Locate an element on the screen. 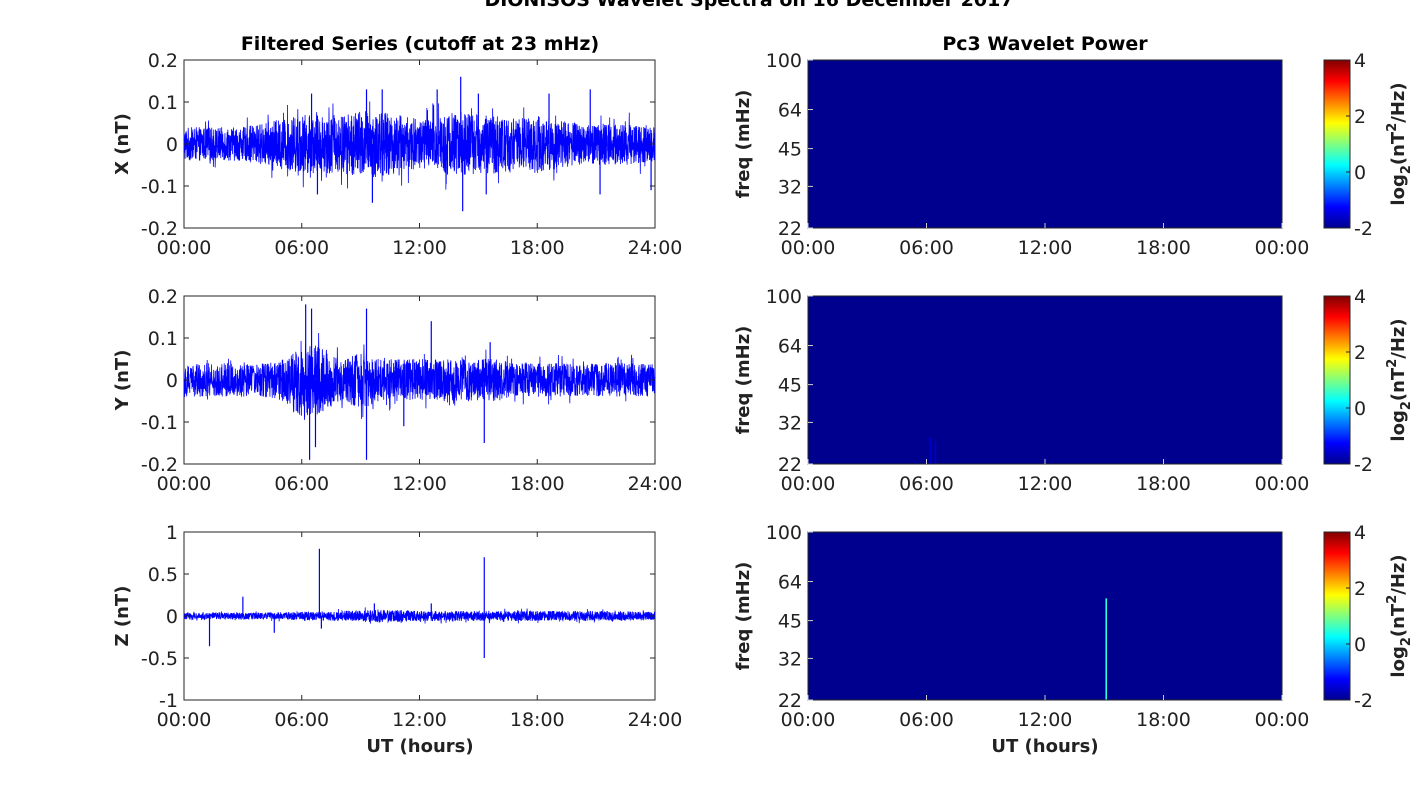 The height and width of the screenshot is (788, 1418). y-tick-label: -1 is located at coordinates (168, 701).